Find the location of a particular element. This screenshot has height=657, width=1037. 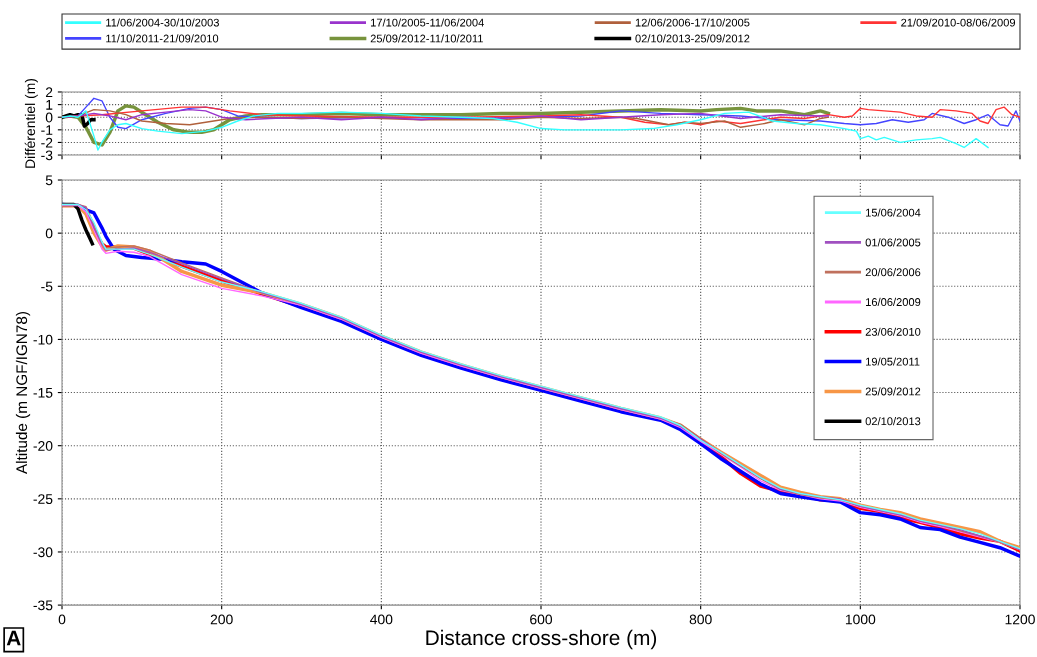

x-tick-label: 1000 is located at coordinates (860, 619).